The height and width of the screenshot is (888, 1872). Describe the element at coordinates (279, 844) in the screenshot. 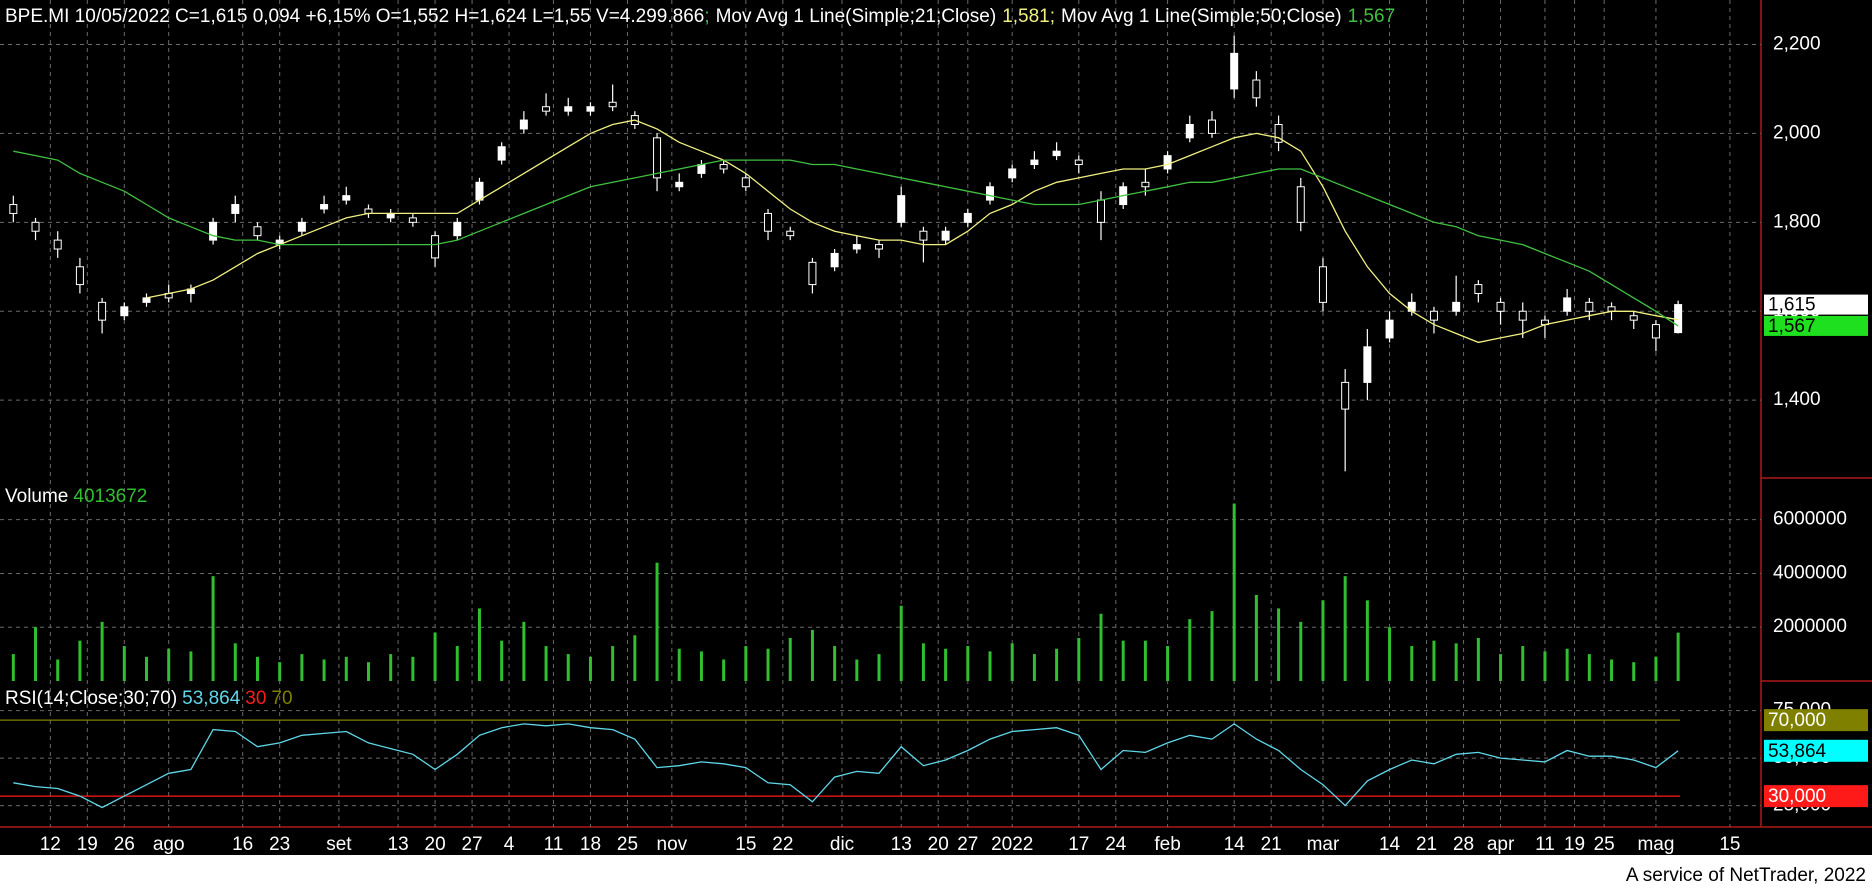

I see `x-tick-label: 23` at that location.